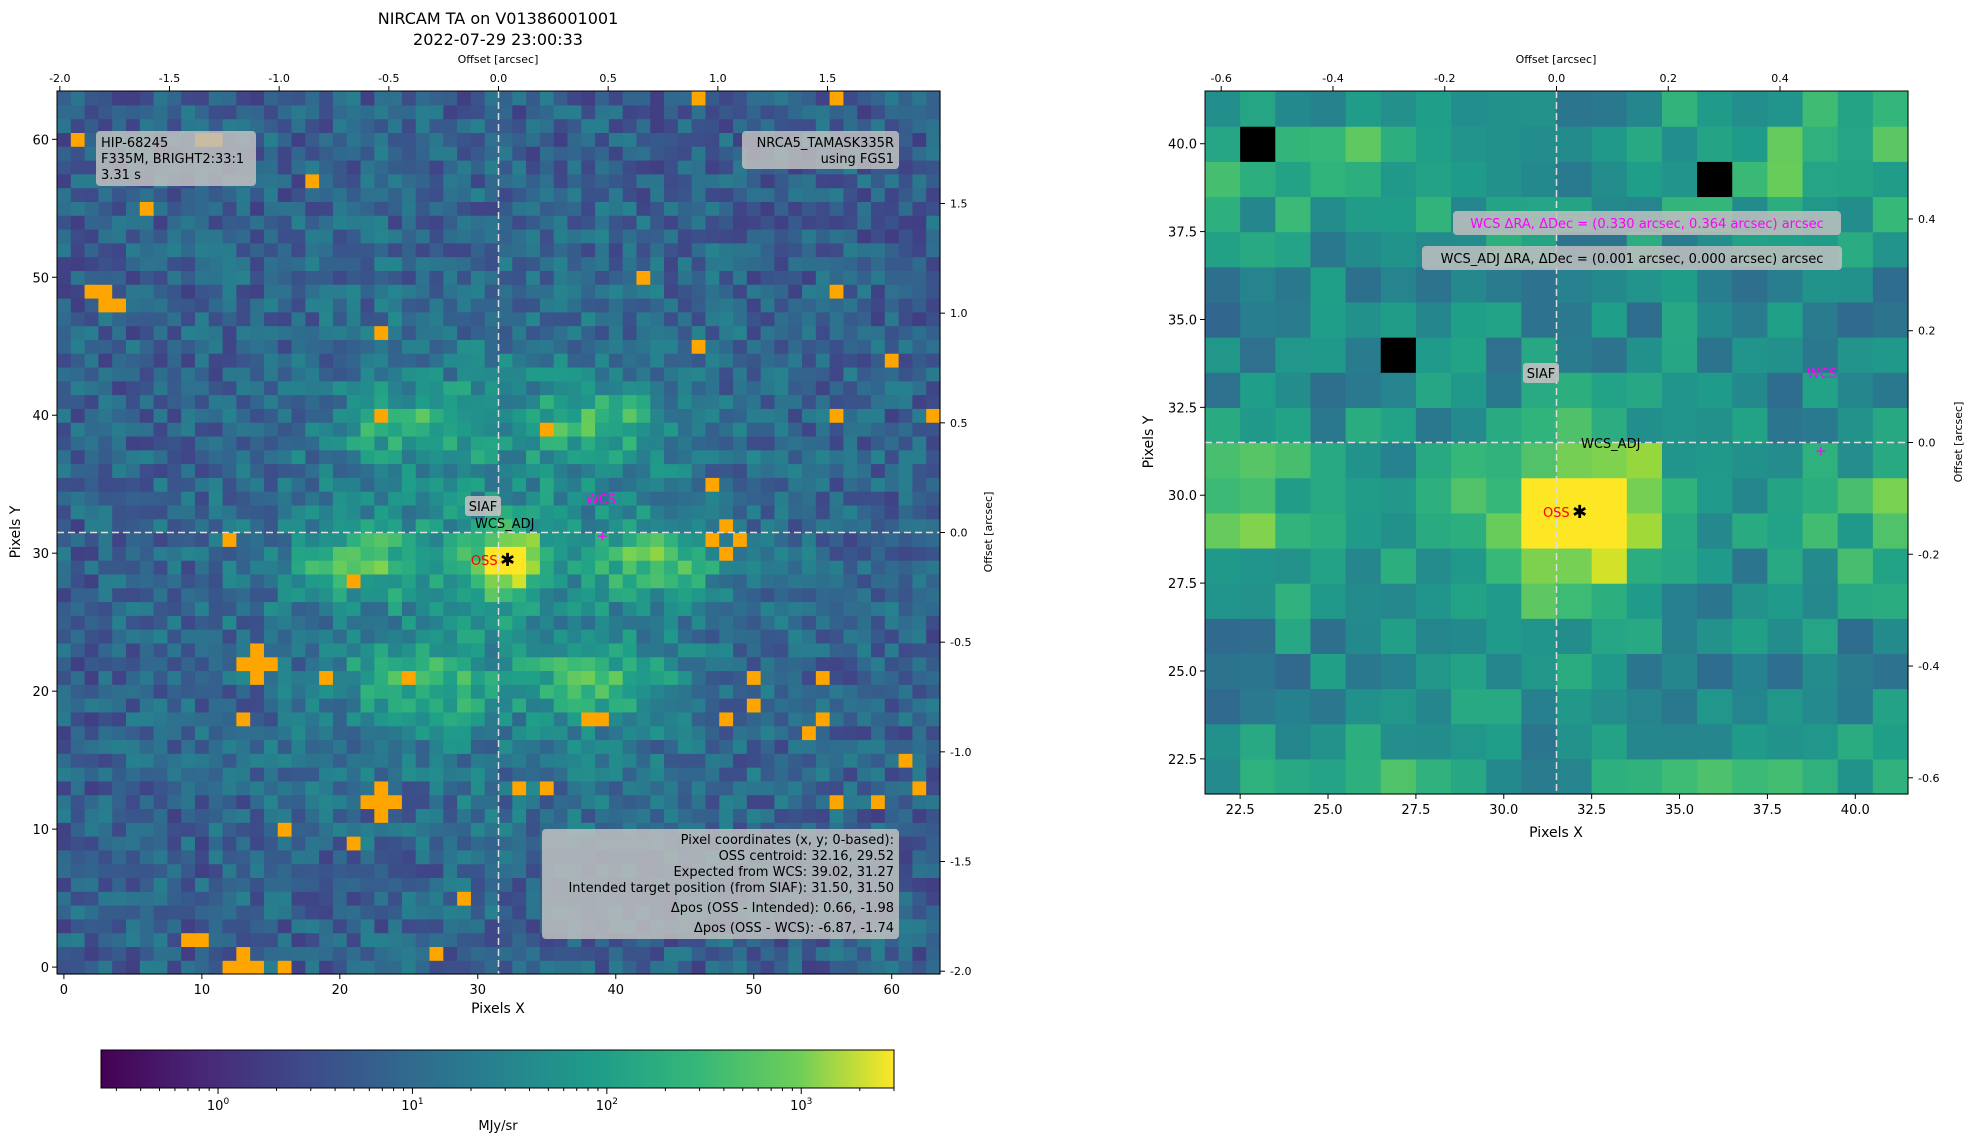 This screenshot has width=1972, height=1146. I want to click on right-tick-label: -0.4, so click(1928, 666).